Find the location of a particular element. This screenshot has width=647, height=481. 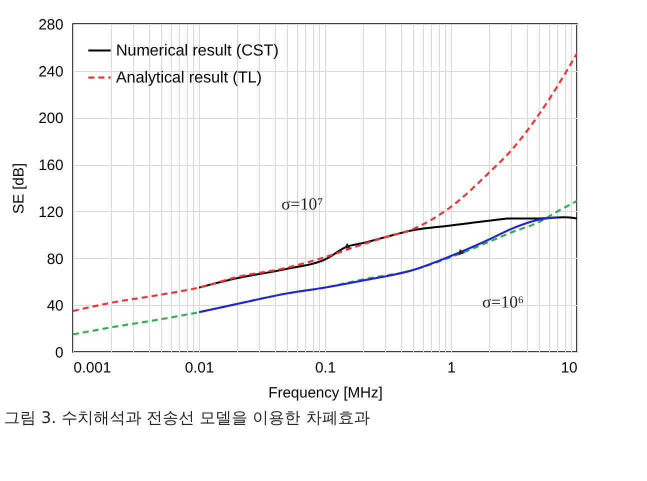

x-tick-label: 1 is located at coordinates (451, 368).